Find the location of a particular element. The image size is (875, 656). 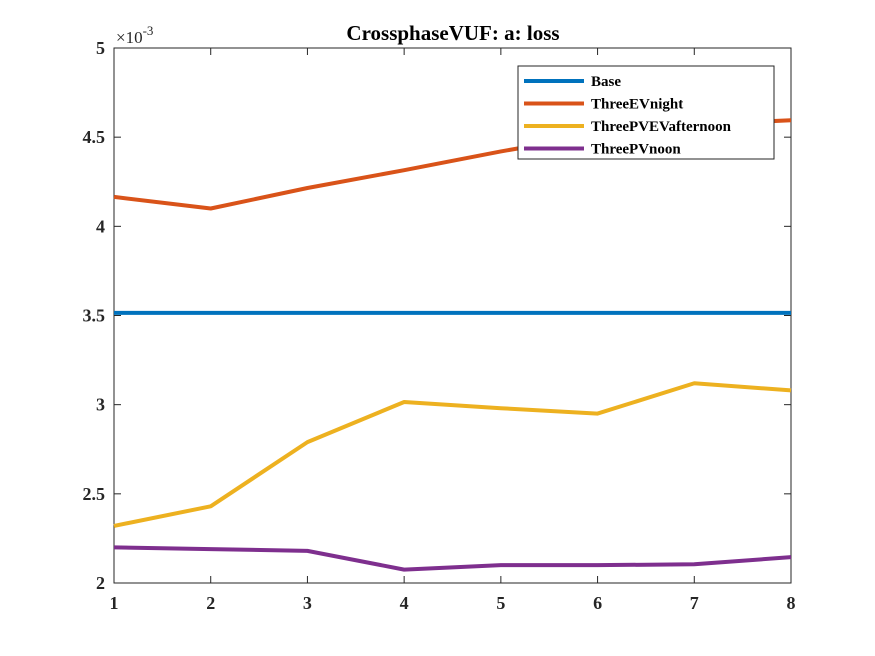

y-tick-label: 5 is located at coordinates (100, 48).